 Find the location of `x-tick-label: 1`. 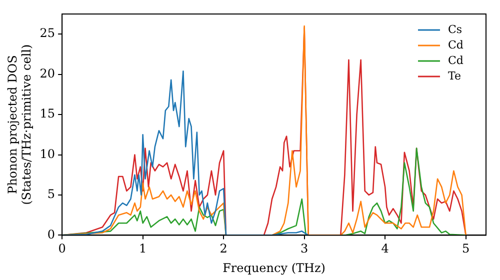

x-tick-label: 1 is located at coordinates (143, 249).